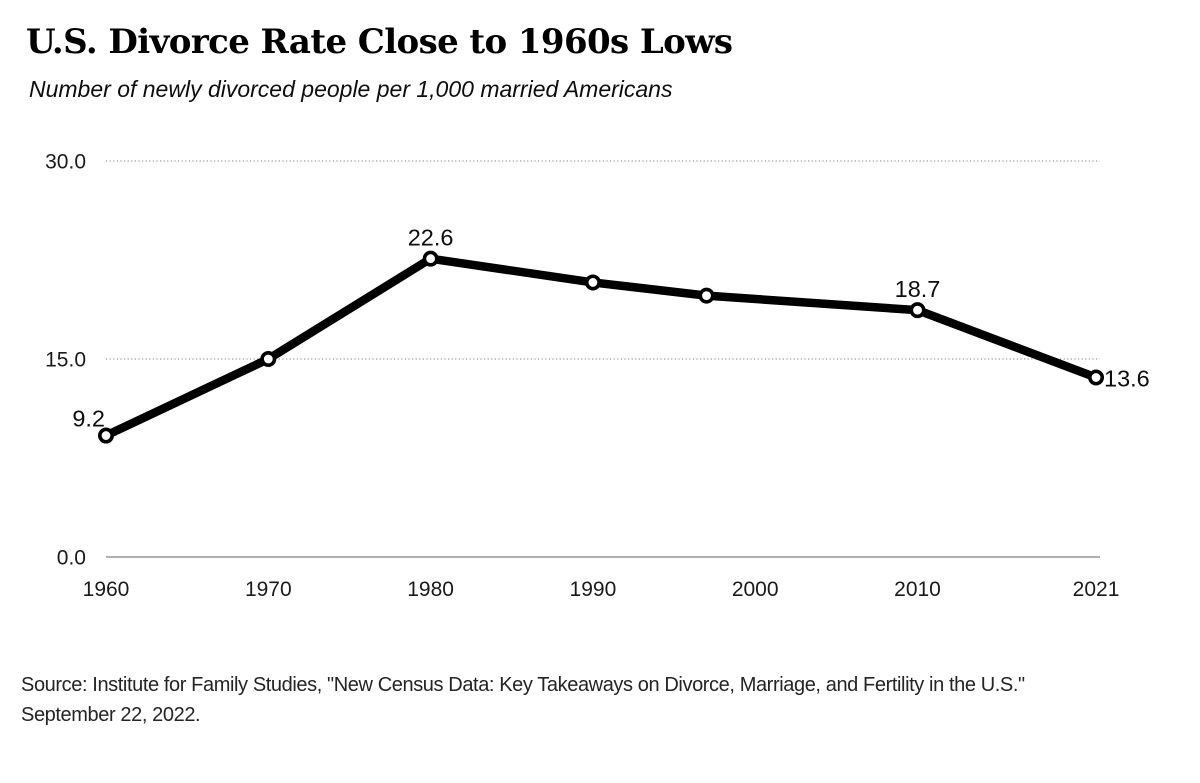 This screenshot has height=783, width=1200. What do you see at coordinates (268, 589) in the screenshot?
I see `x-tick-label: 1970` at bounding box center [268, 589].